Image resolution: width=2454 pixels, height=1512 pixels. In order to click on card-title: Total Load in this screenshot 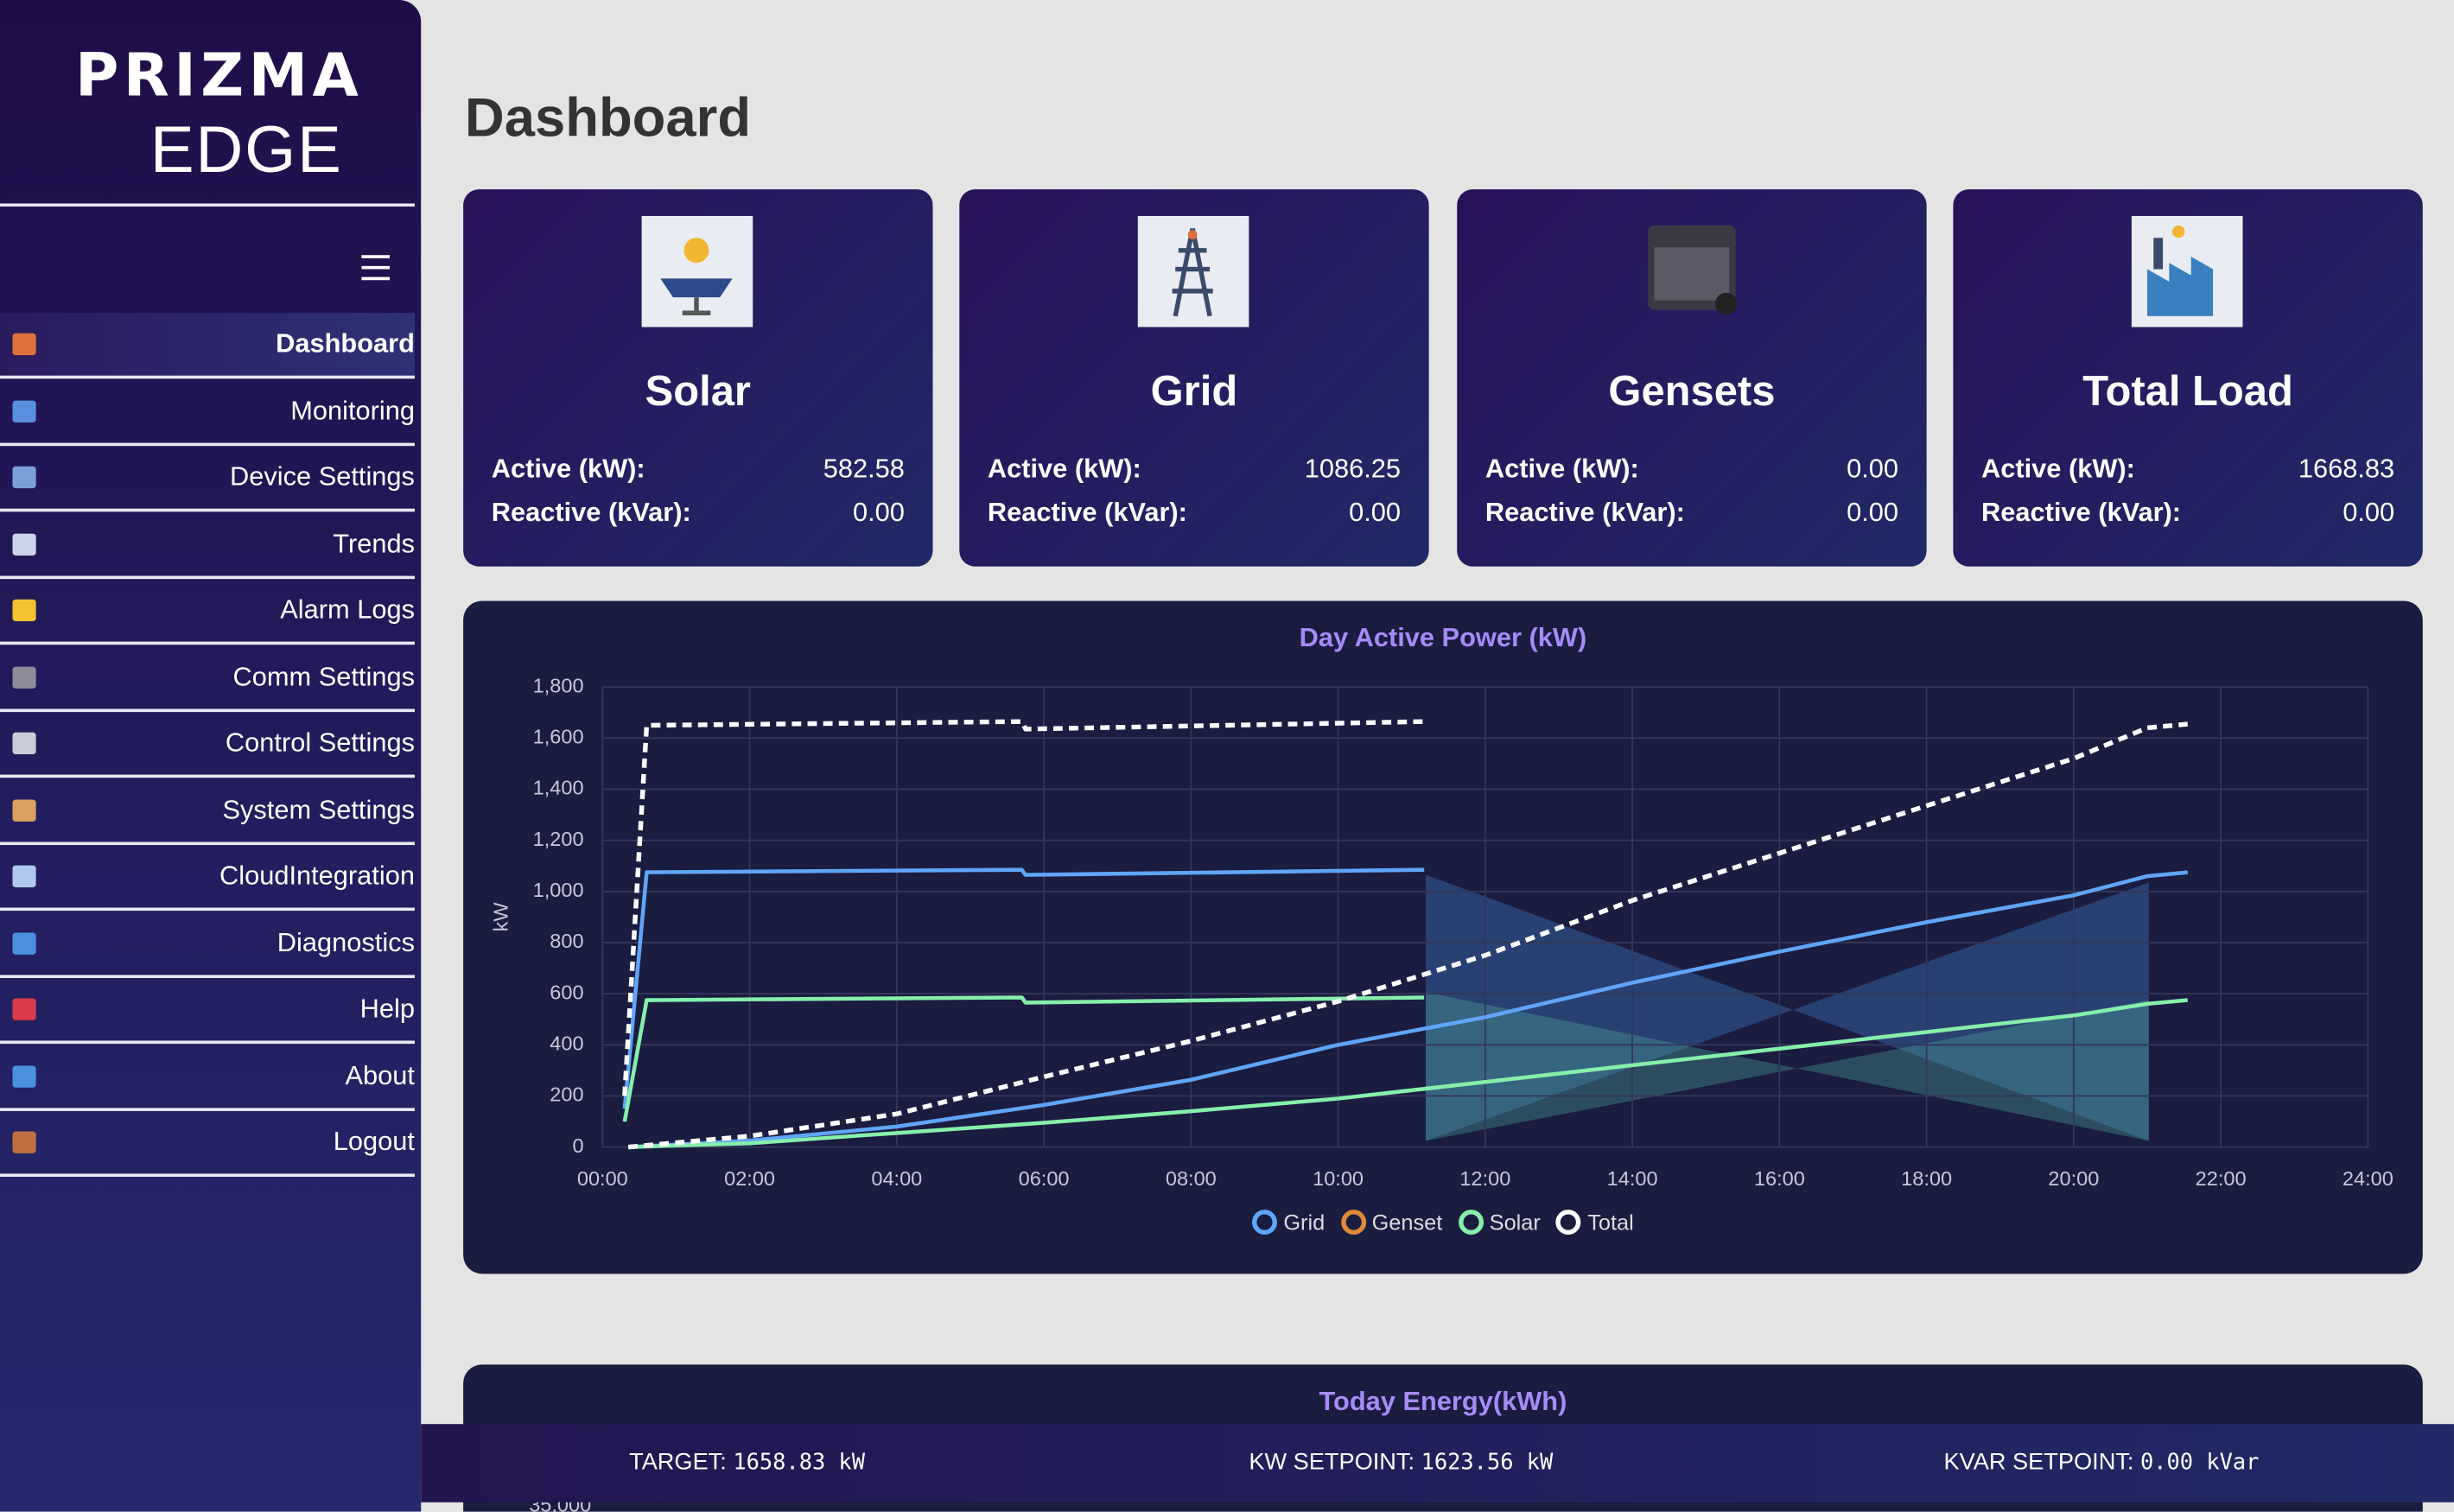, I will do `click(2187, 391)`.